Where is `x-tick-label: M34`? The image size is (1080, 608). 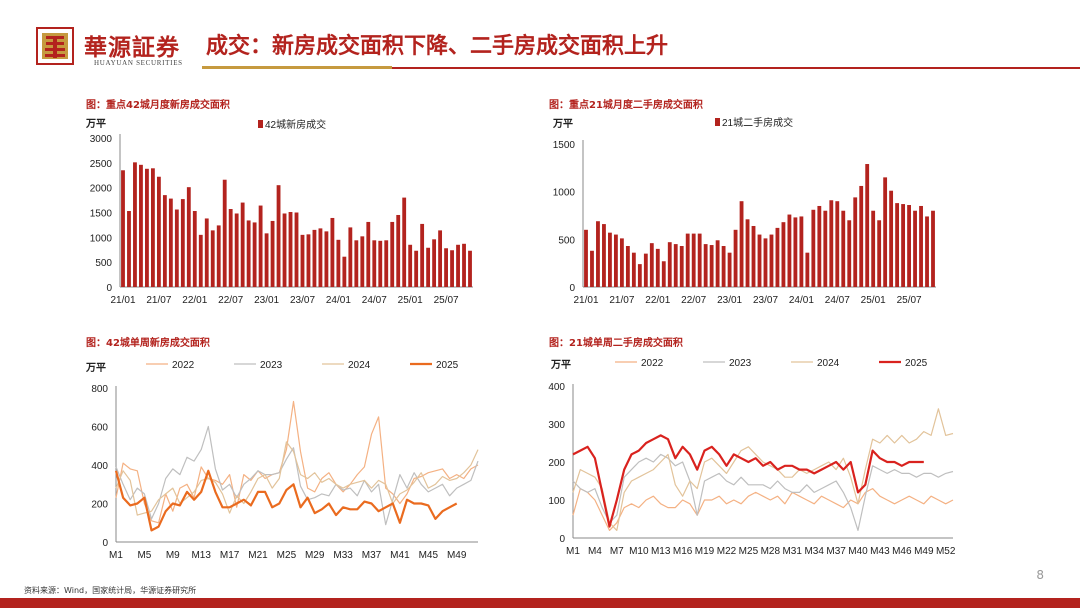 x-tick-label: M34 is located at coordinates (814, 551).